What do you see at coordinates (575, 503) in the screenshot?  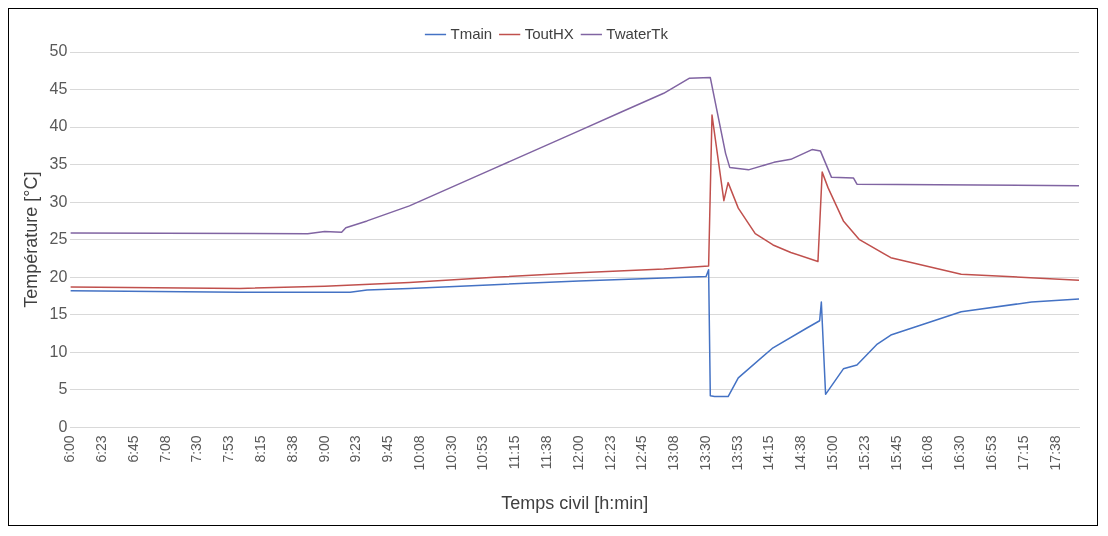 I see `x-axis-title: Temps civil [h:min]` at bounding box center [575, 503].